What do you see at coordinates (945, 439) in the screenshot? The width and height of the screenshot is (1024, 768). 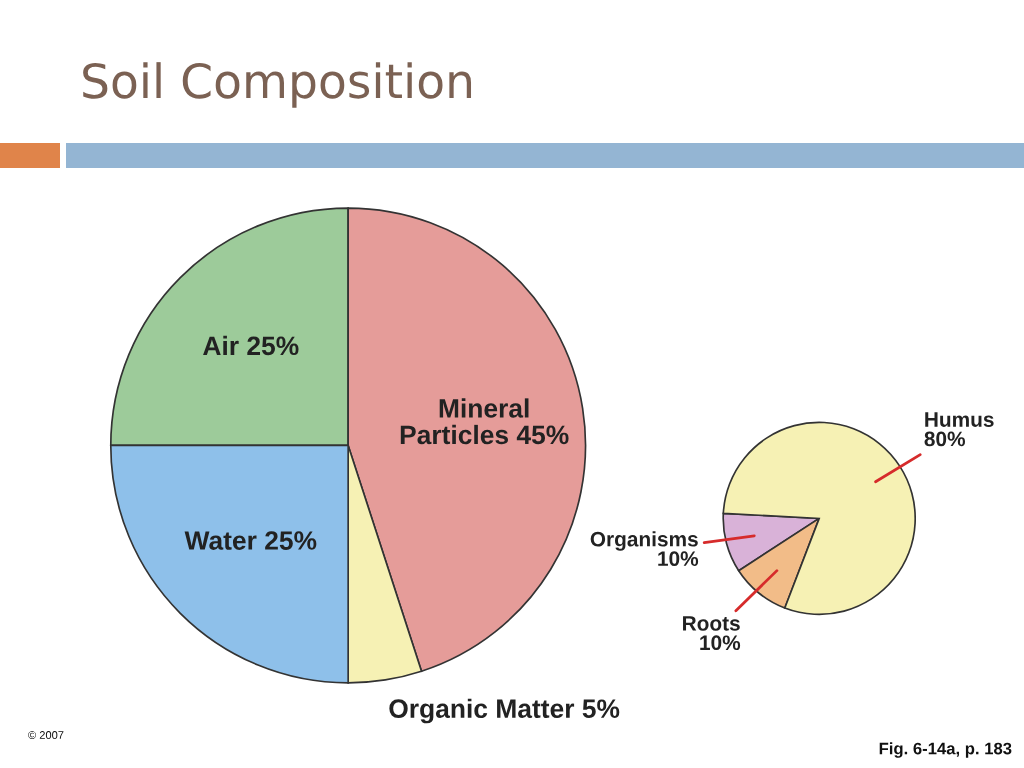 I see `data-label: 80%` at bounding box center [945, 439].